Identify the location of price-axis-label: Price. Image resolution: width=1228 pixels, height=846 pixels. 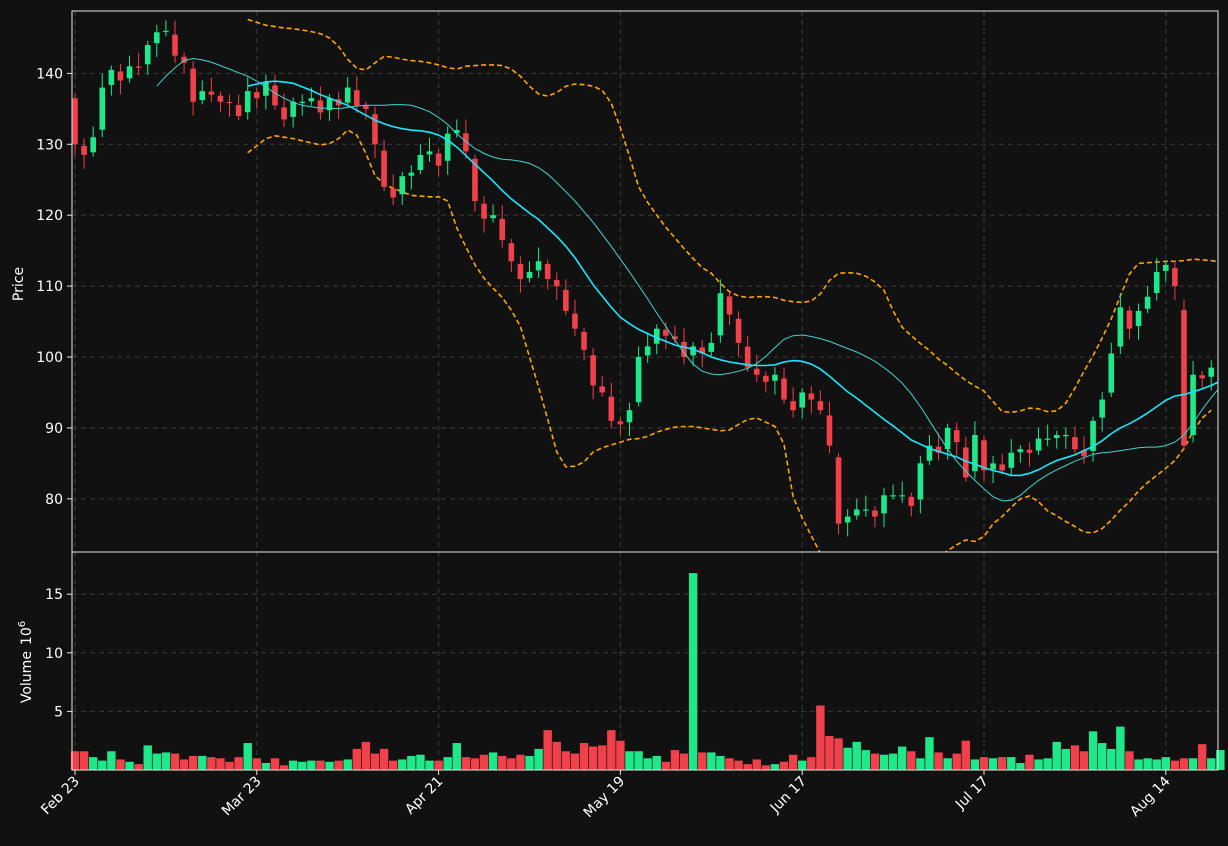
(19, 284).